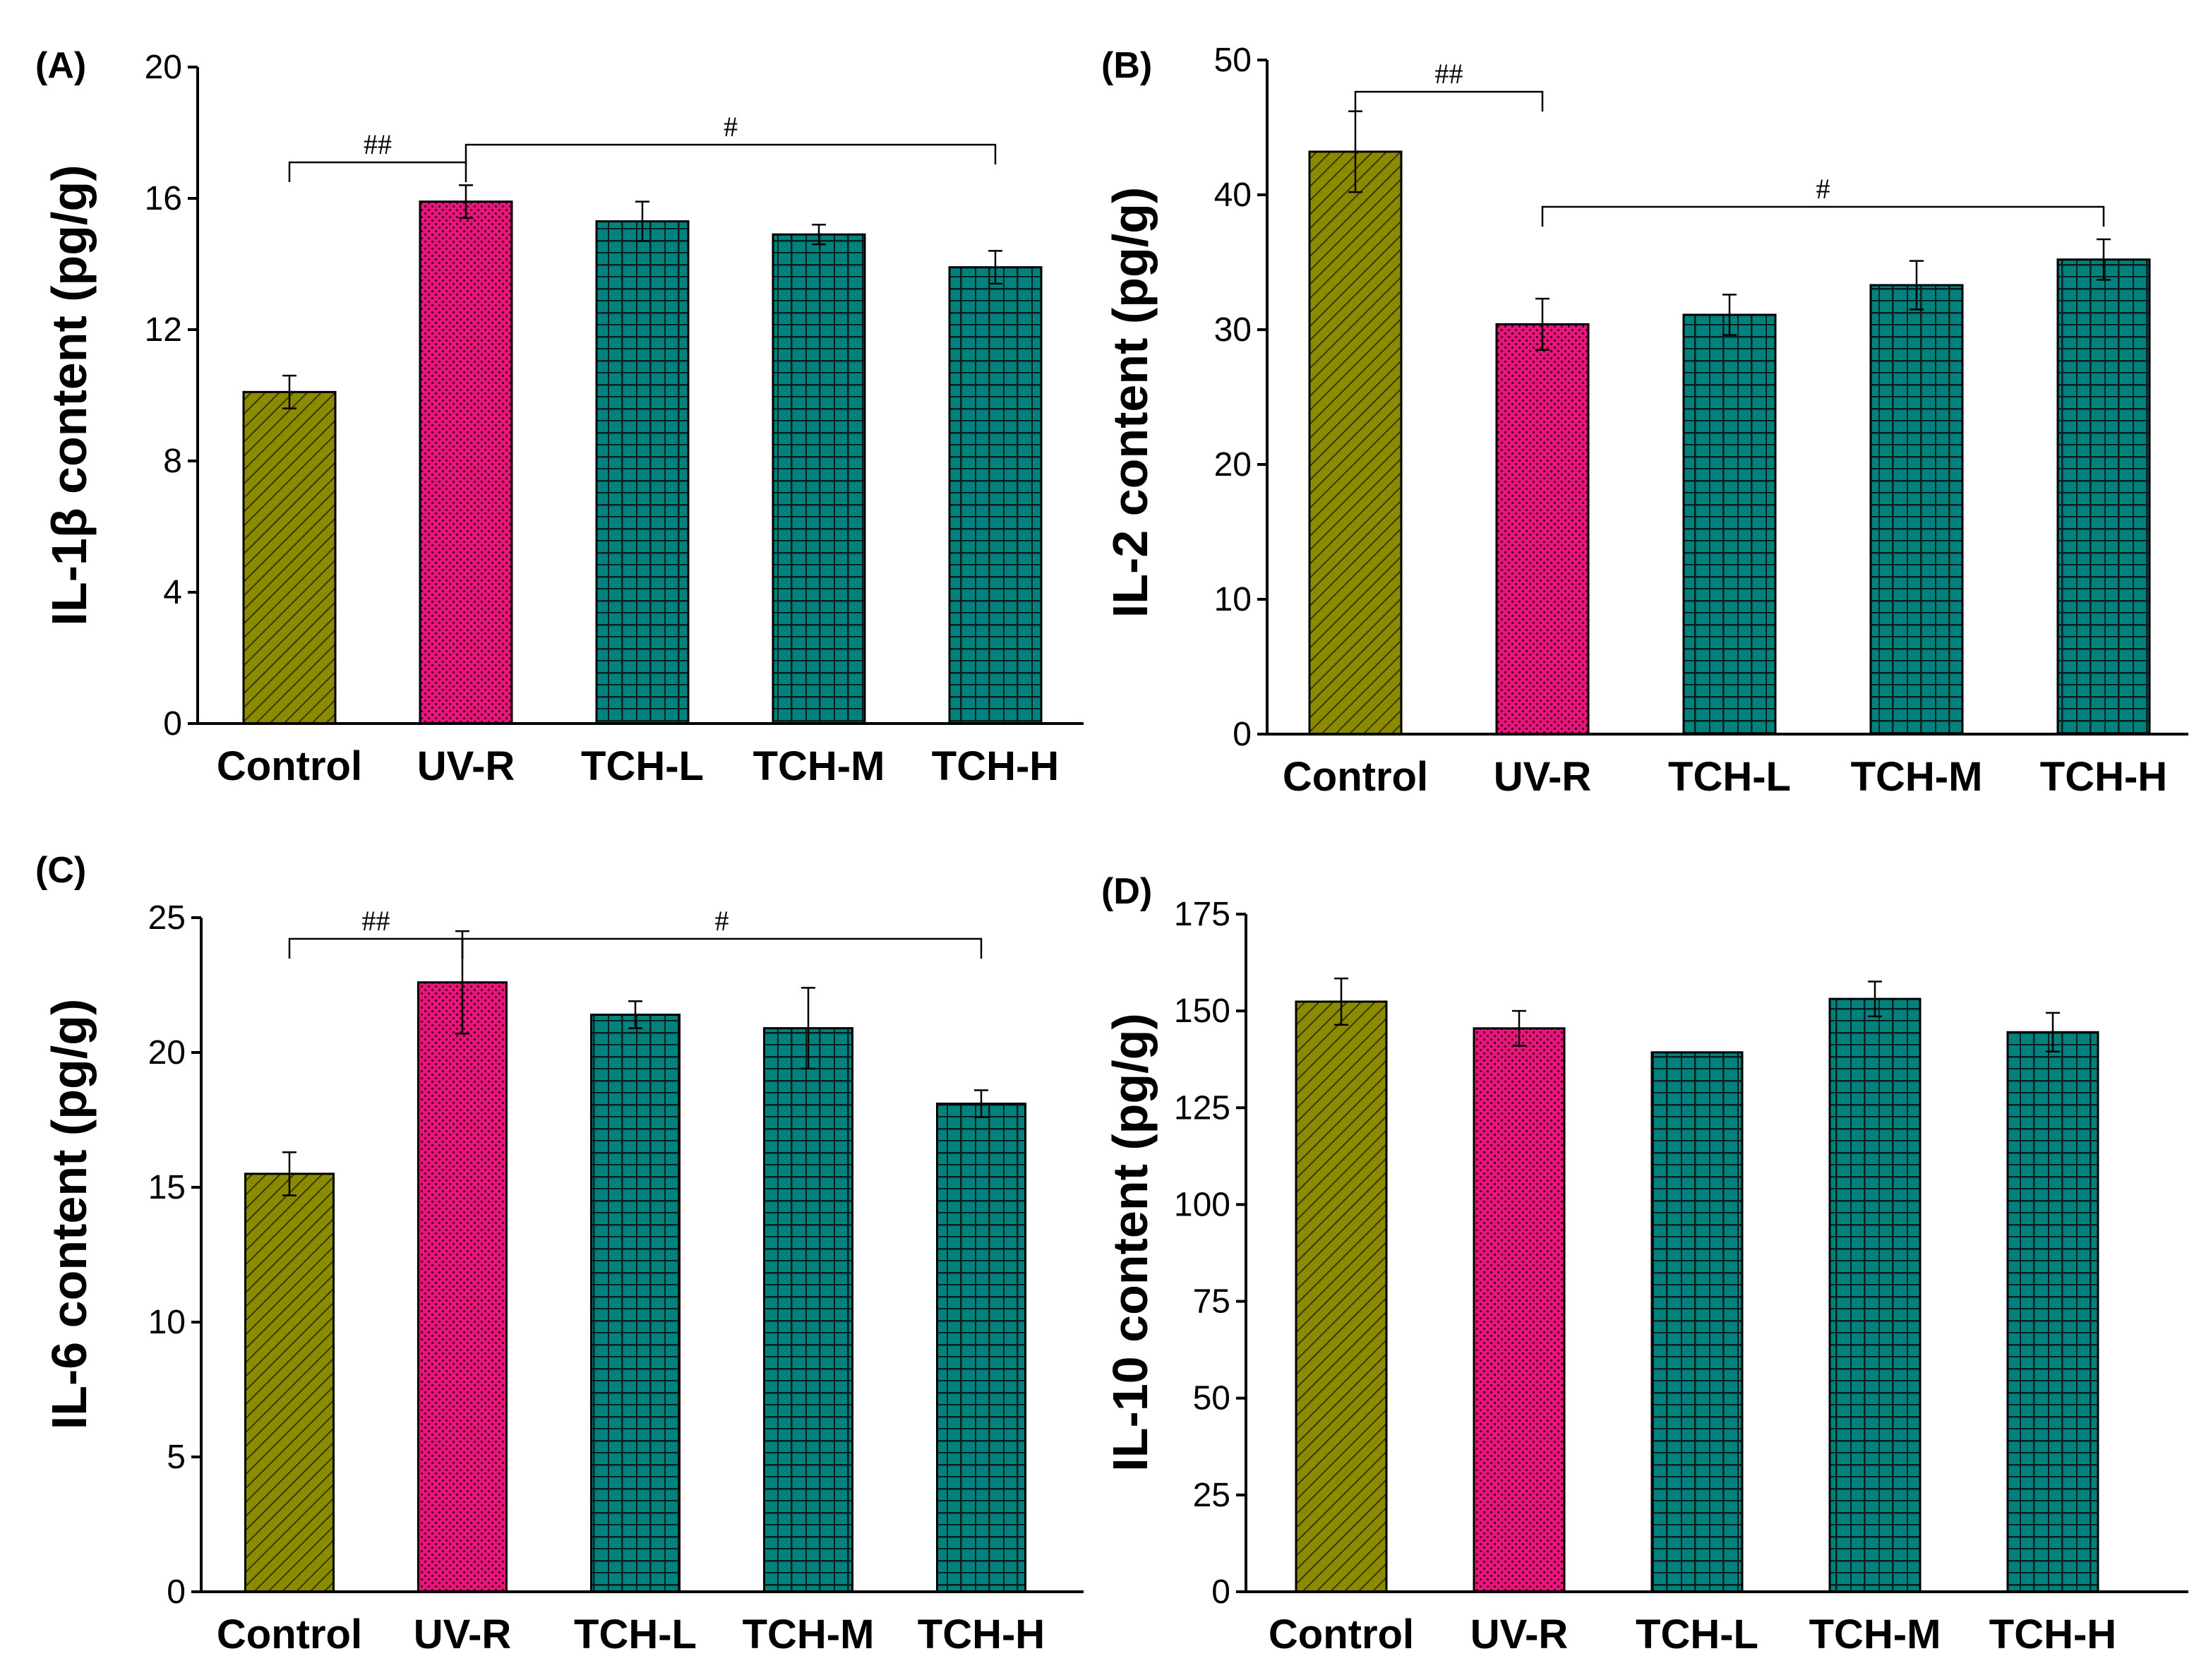  Describe the element at coordinates (1130, 403) in the screenshot. I see `panel-b-y-axis-title: IL-2 content (pg/g)` at that location.